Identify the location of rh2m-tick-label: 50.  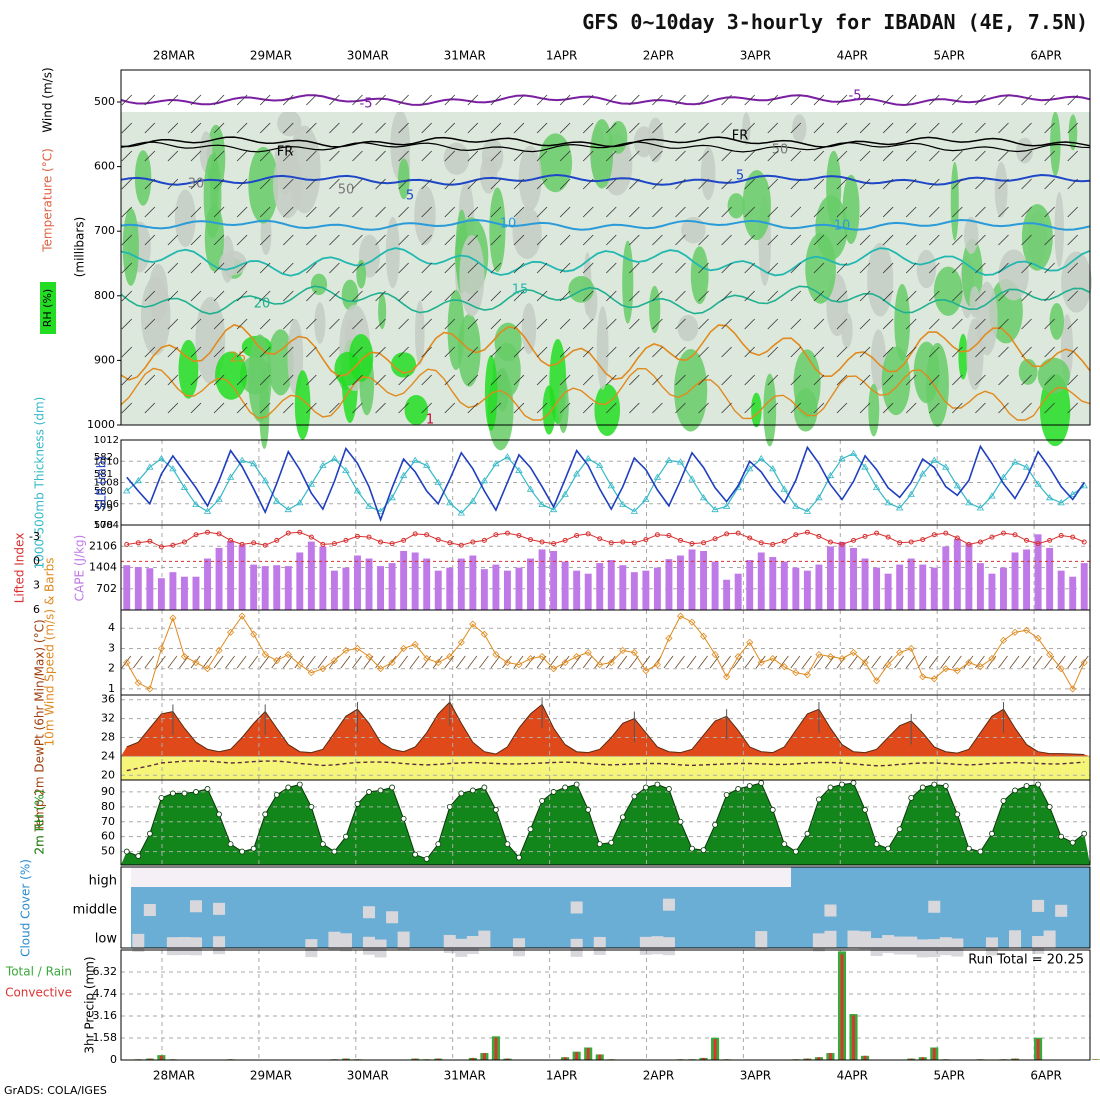
(108, 851).